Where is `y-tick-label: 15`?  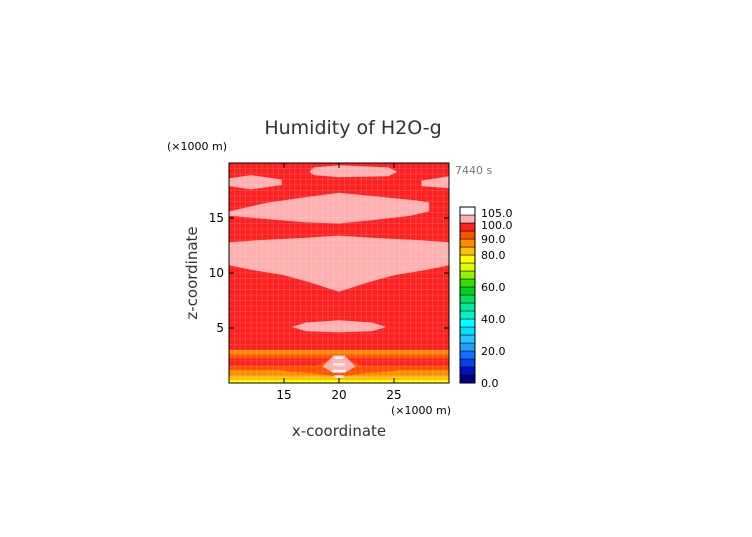 y-tick-label: 15 is located at coordinates (216, 218).